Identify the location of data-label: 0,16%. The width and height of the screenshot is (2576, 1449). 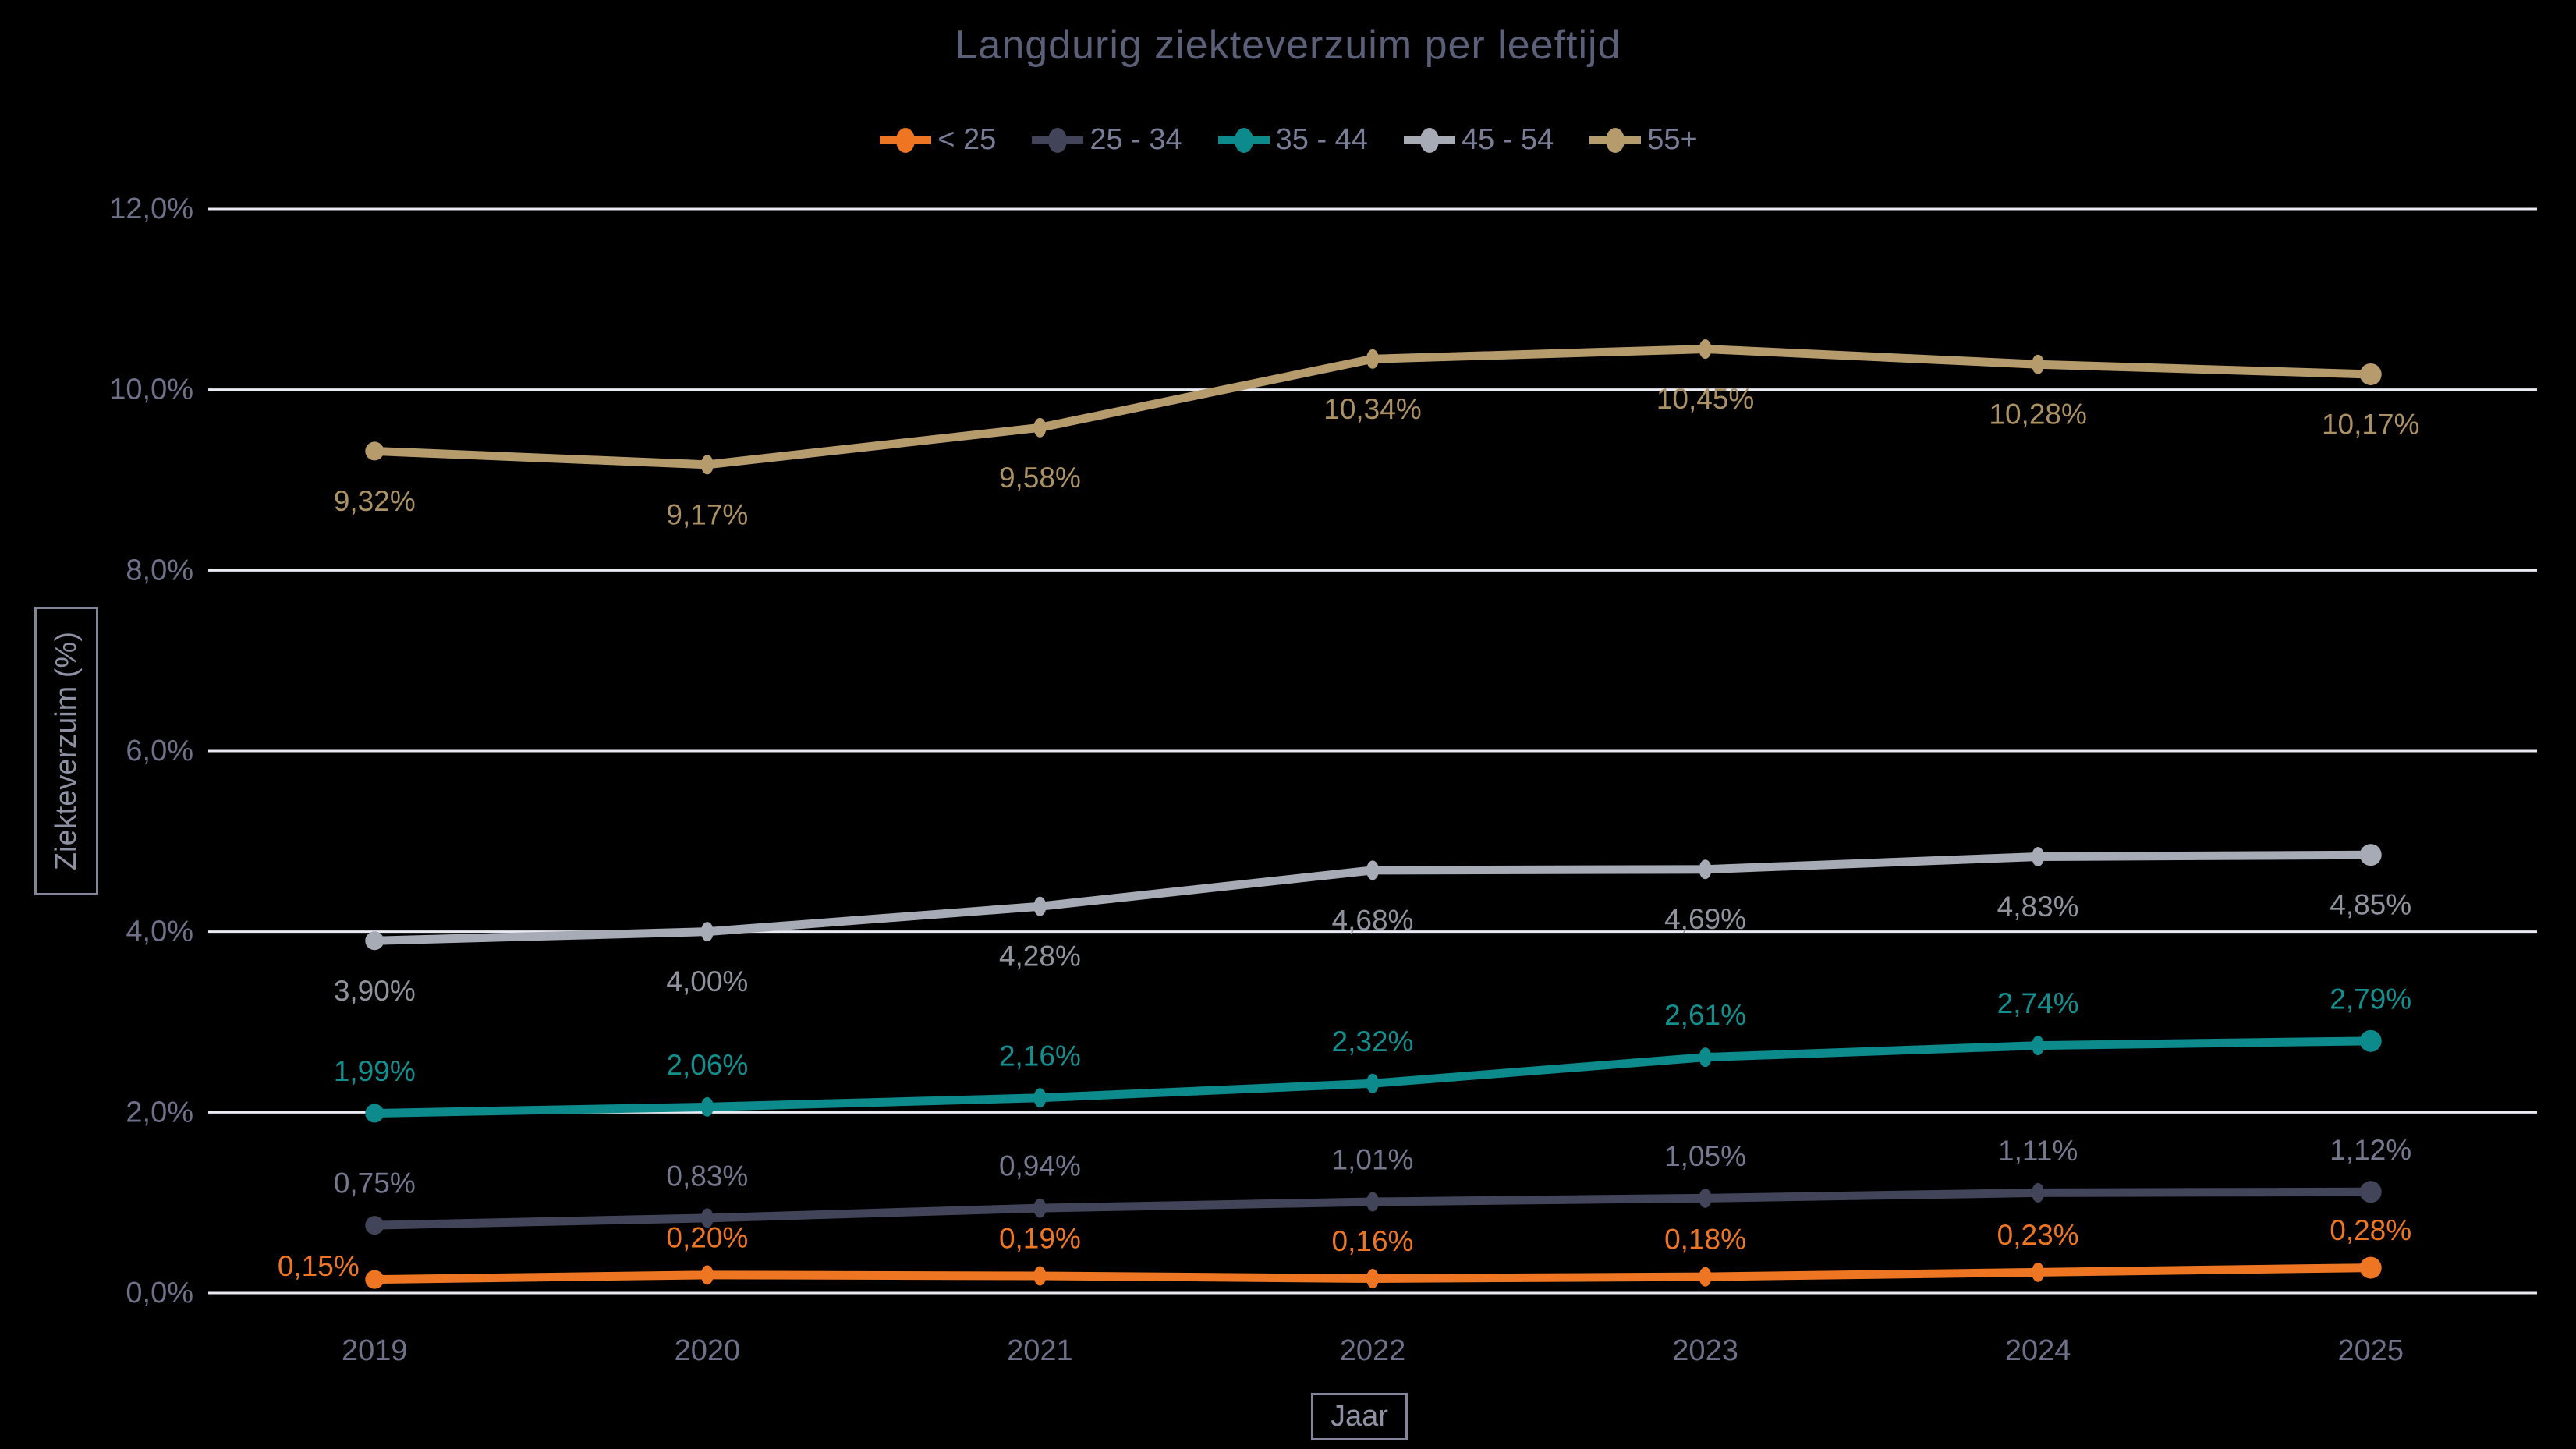
(1373, 1241).